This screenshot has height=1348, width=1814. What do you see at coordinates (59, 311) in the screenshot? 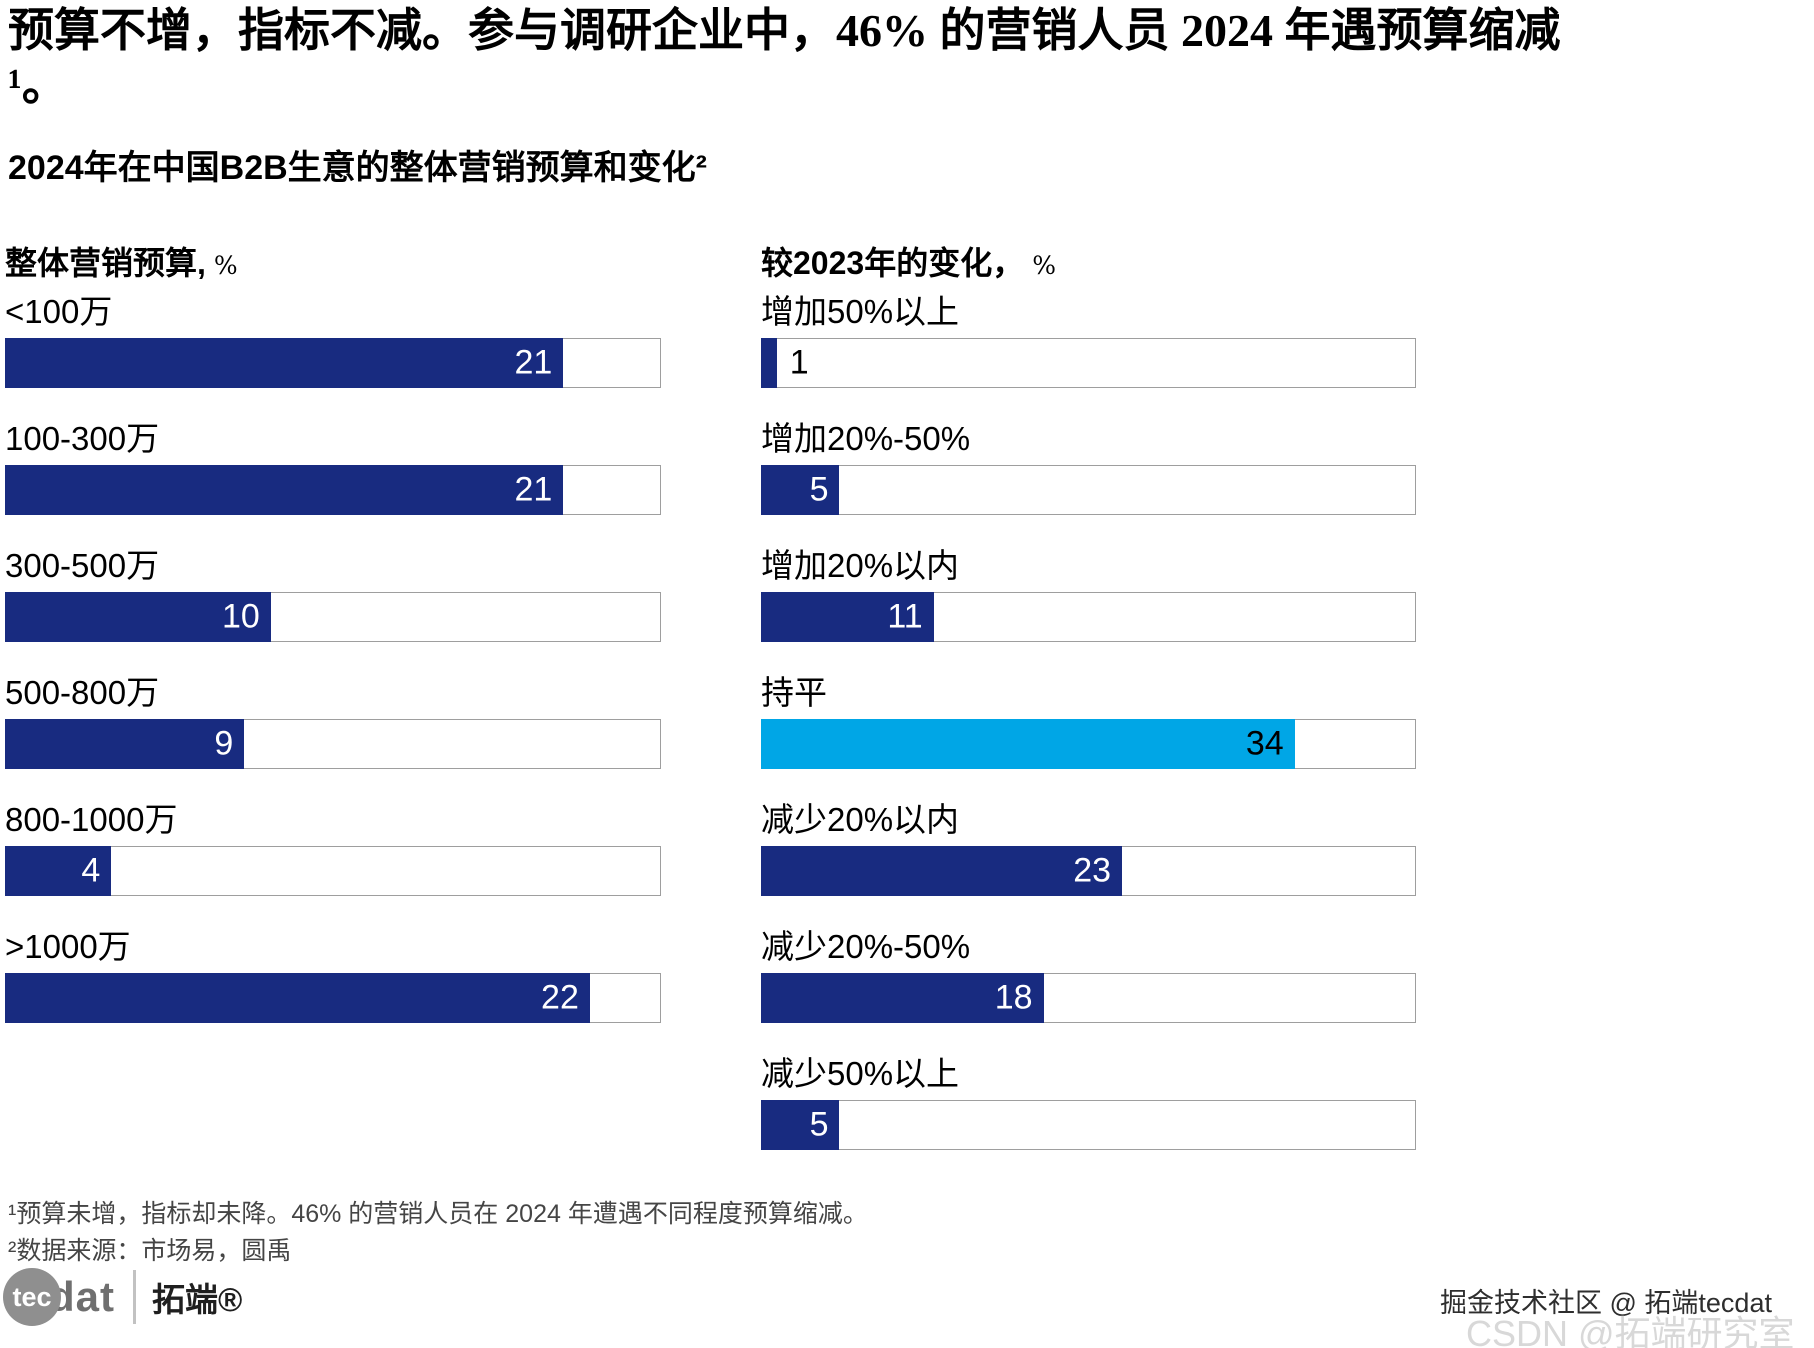
I see `bar-category-label: <100万` at bounding box center [59, 311].